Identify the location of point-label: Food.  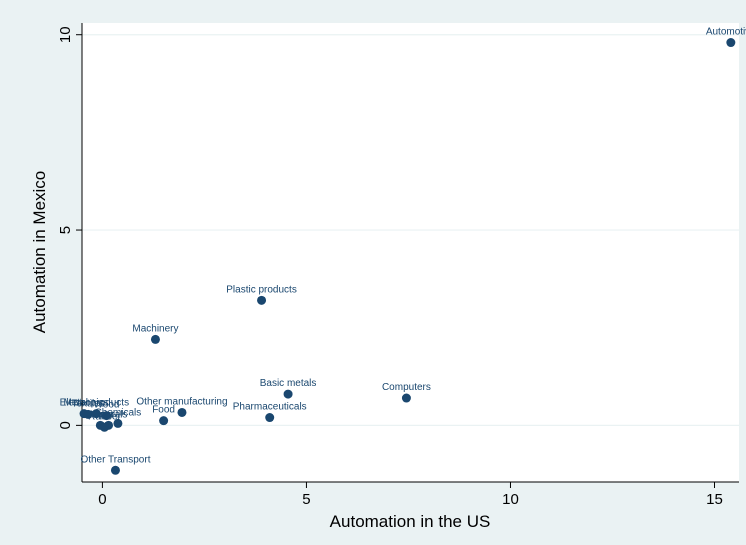
(163, 410).